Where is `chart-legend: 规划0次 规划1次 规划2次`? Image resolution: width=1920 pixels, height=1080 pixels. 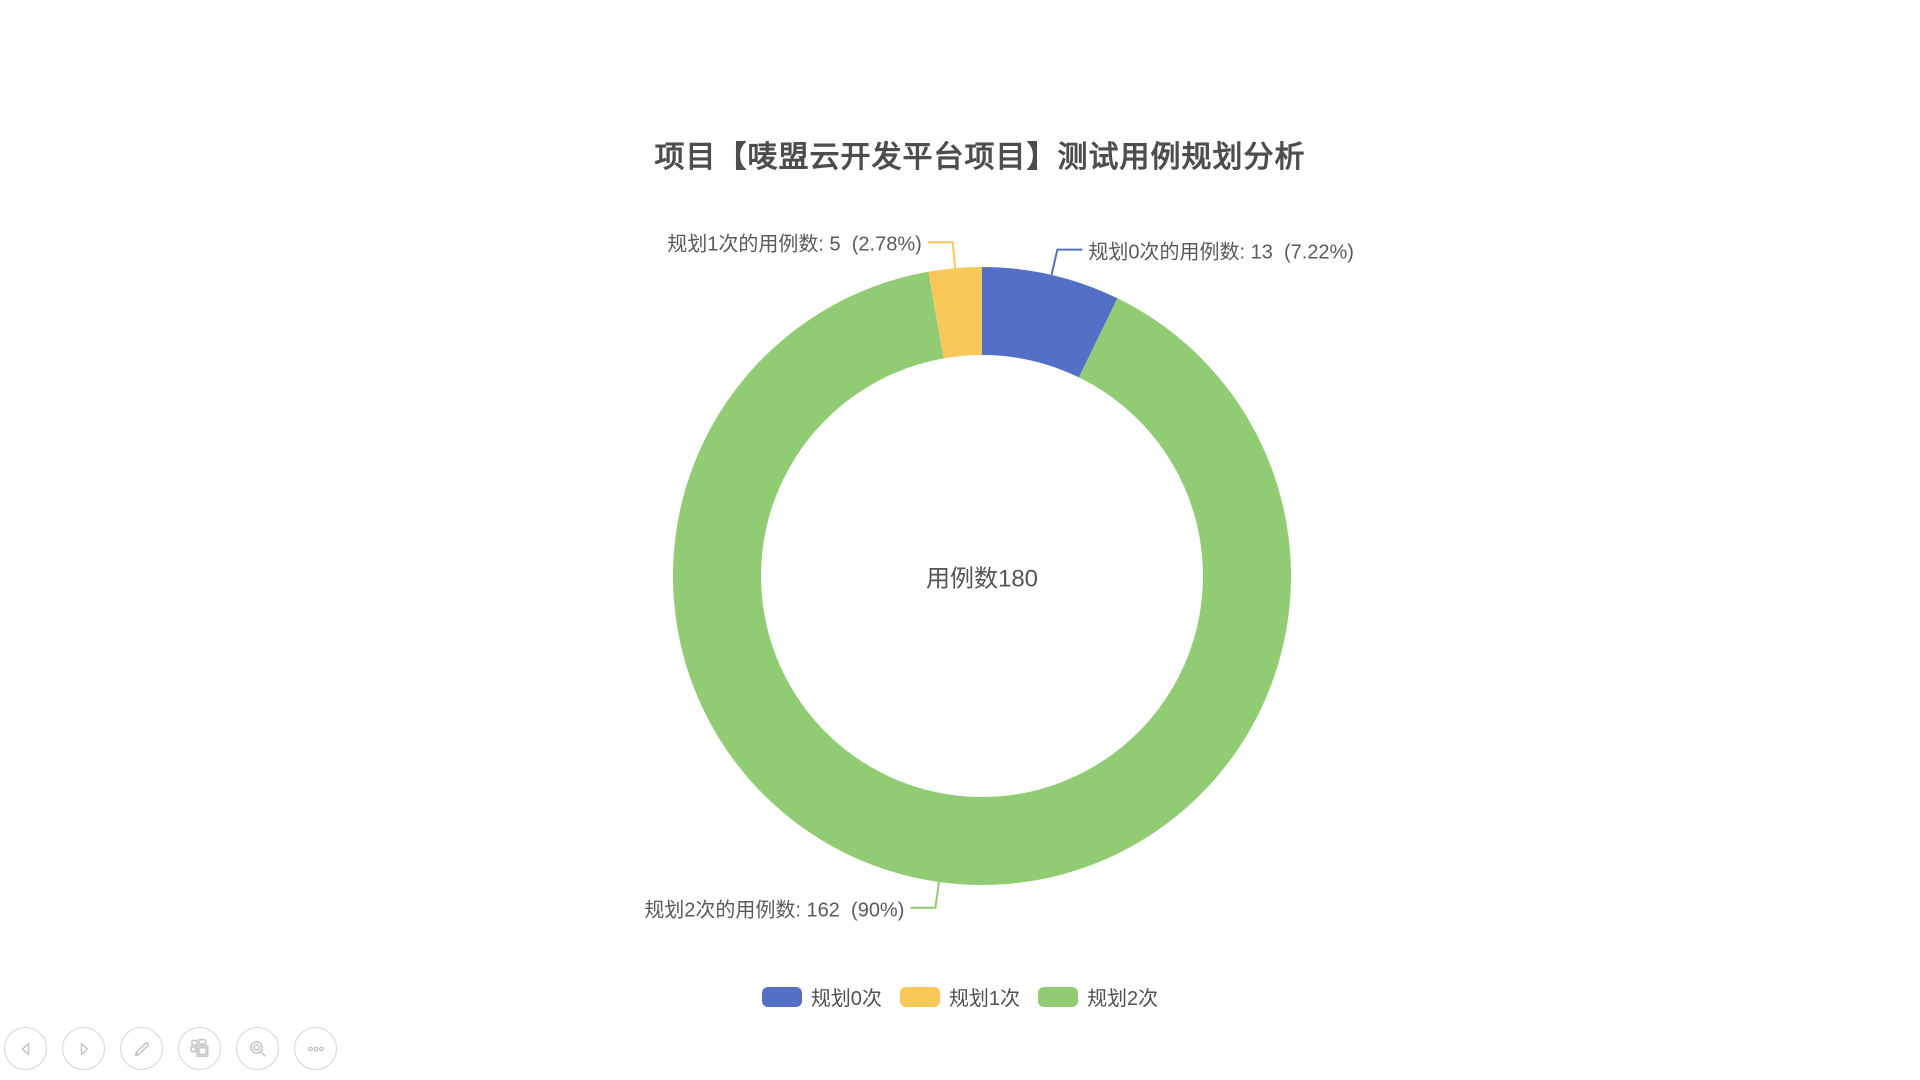 chart-legend: 规划0次 规划1次 规划2次 is located at coordinates (960, 996).